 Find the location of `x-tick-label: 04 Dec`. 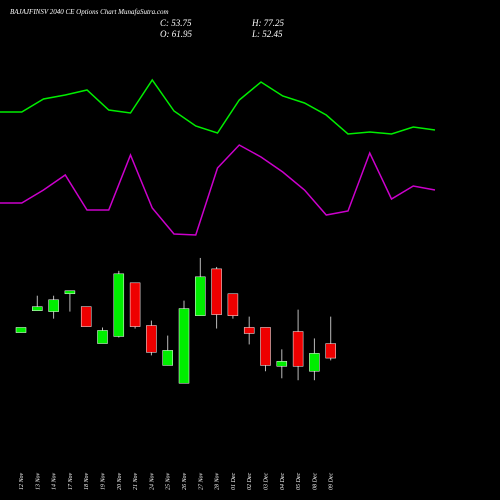

x-tick-label: 04 Dec is located at coordinates (282, 481).